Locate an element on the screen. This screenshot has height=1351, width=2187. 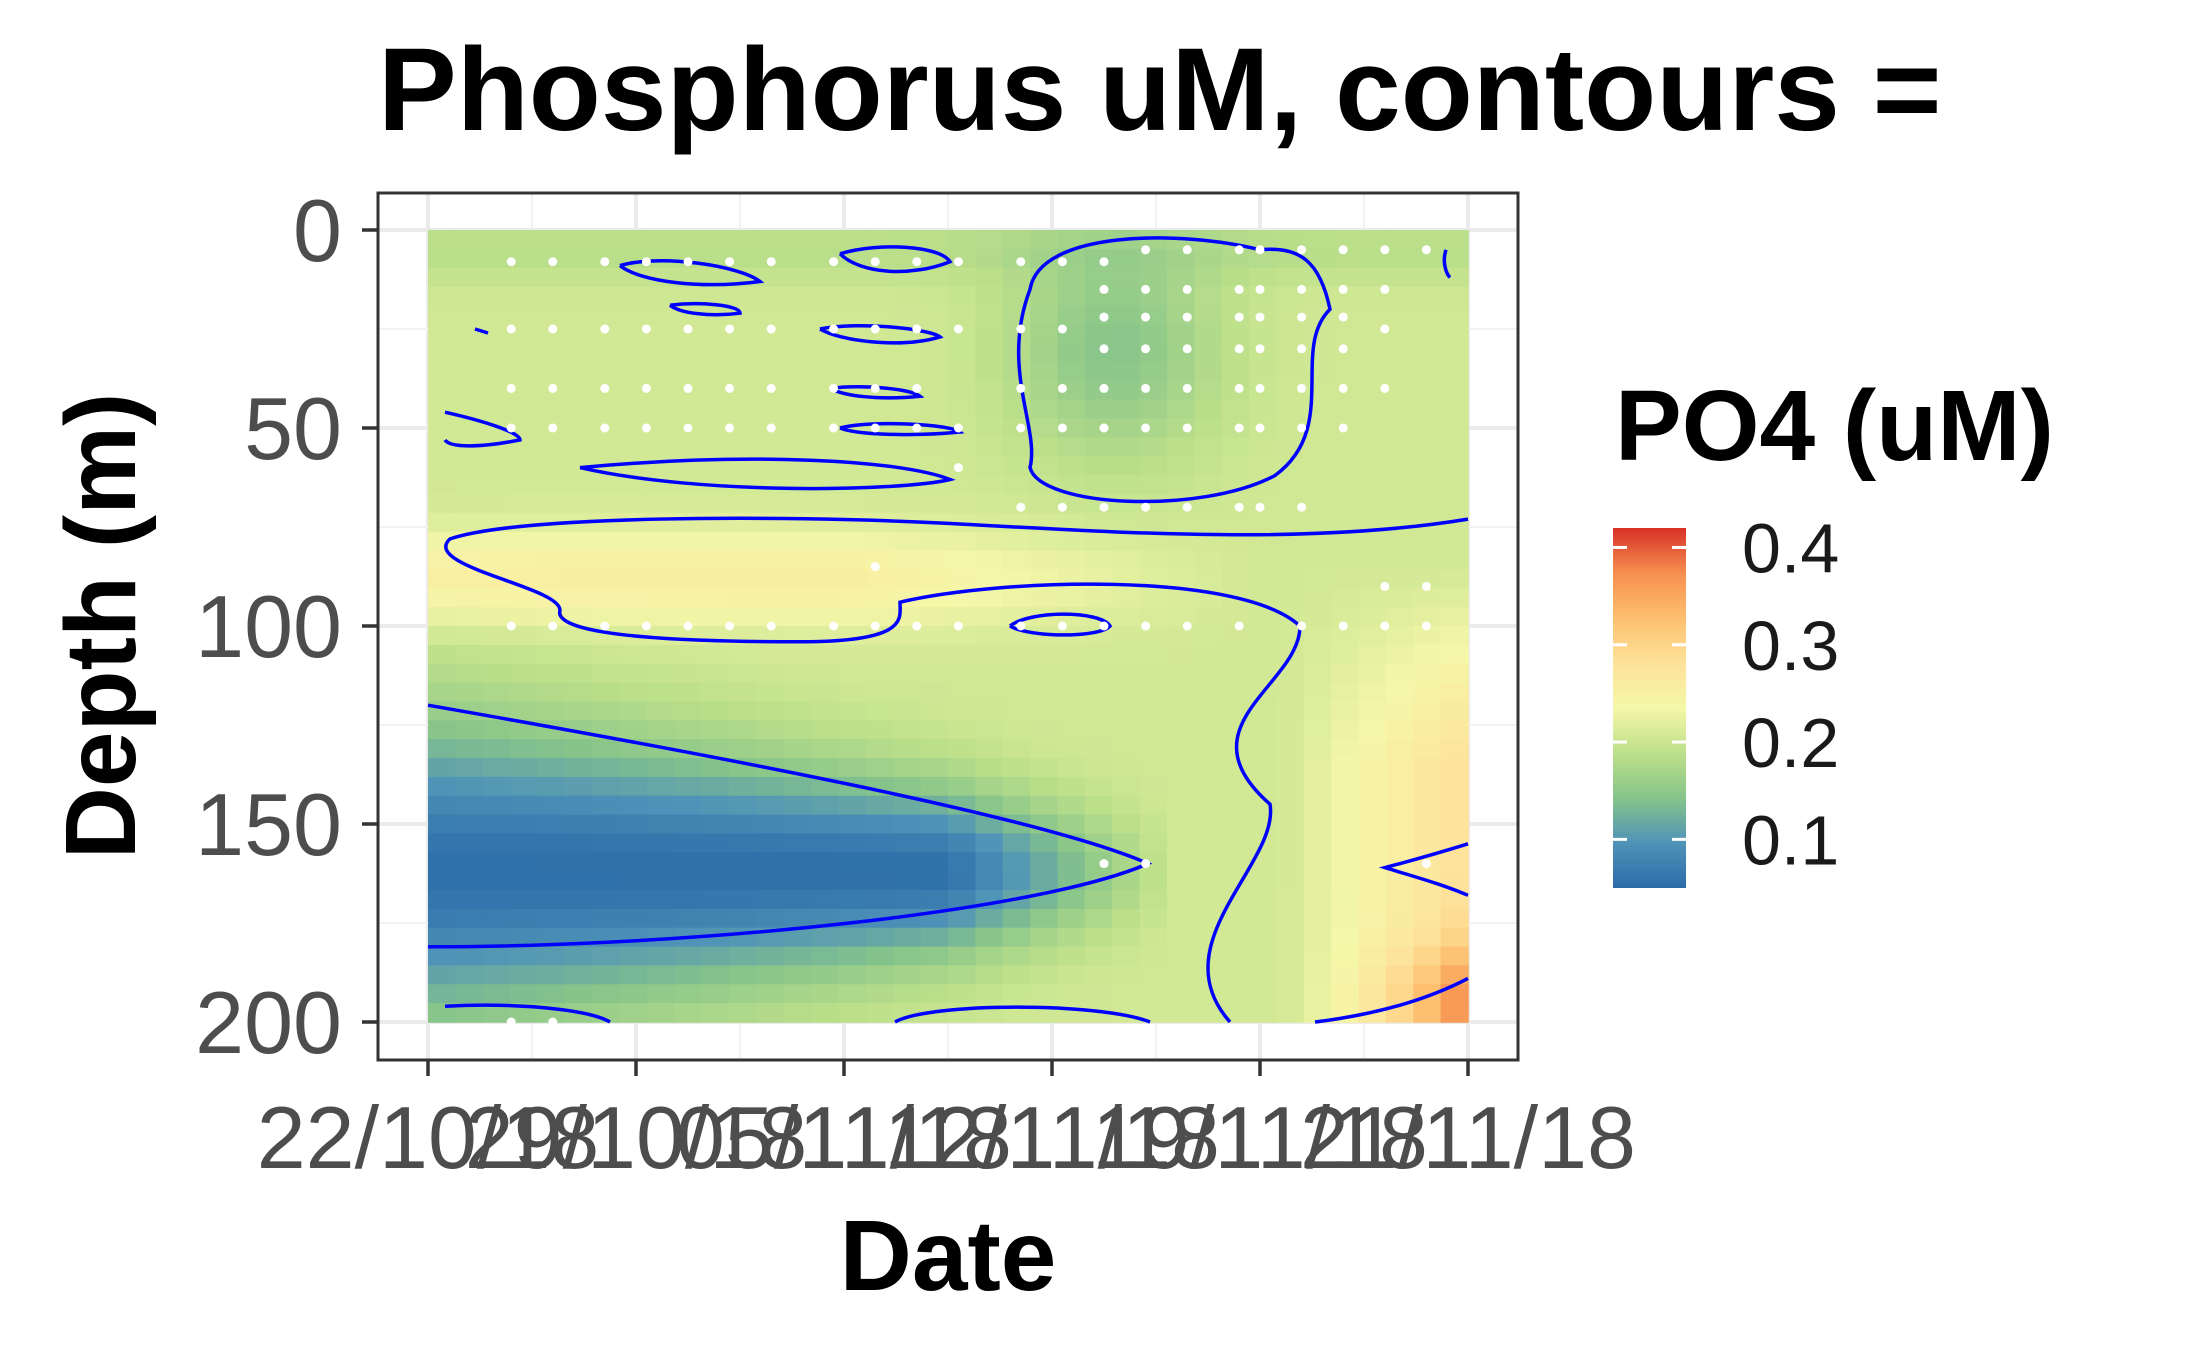
contour-line is located at coordinates (481, 331).